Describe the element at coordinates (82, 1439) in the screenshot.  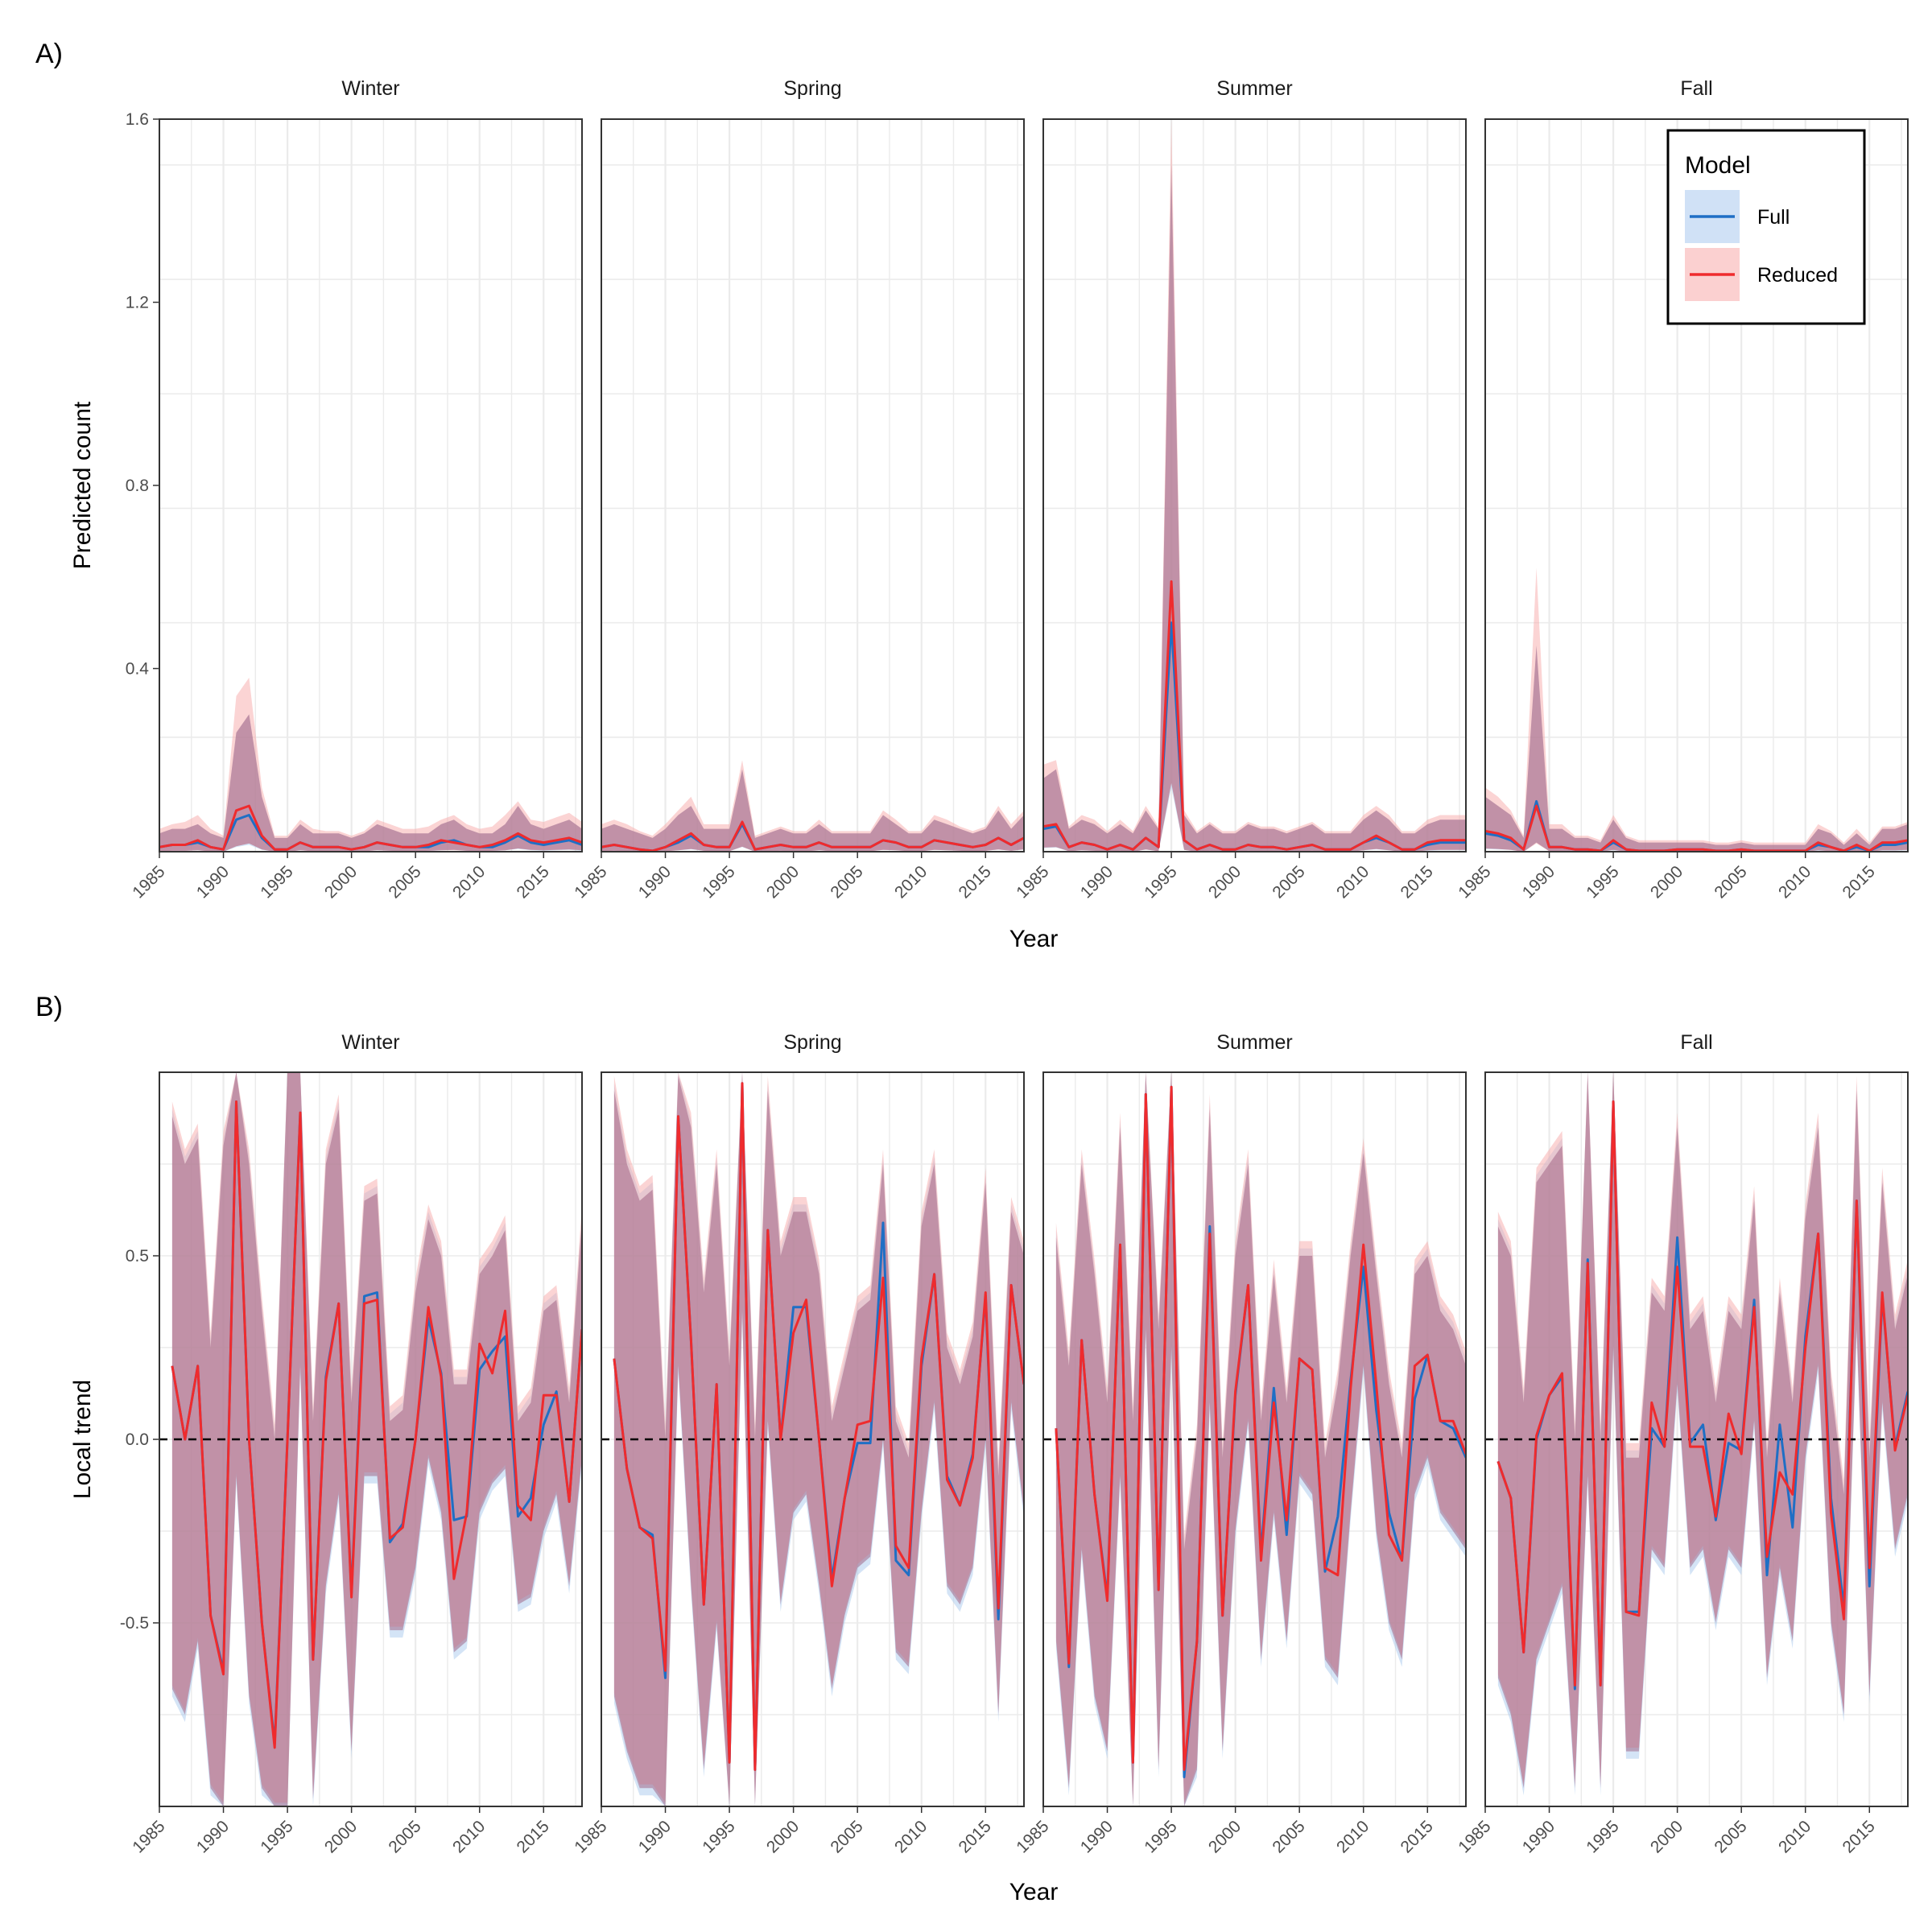
I see `y-axis-title: Local trend` at that location.